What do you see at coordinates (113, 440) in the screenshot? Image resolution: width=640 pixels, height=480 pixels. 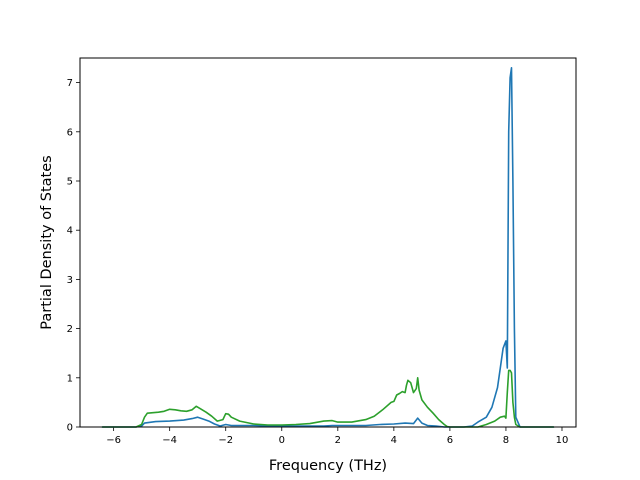 I see `x-tick-label: −6` at bounding box center [113, 440].